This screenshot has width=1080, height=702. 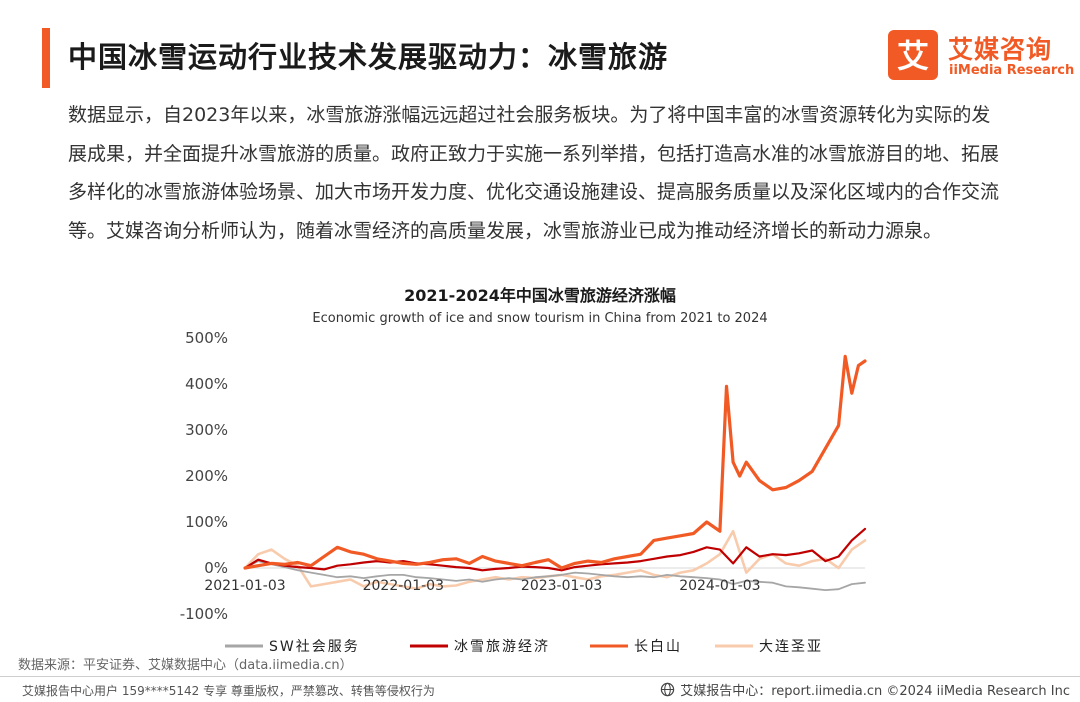 What do you see at coordinates (206, 476) in the screenshot?
I see `y-tick-label: 200%` at bounding box center [206, 476].